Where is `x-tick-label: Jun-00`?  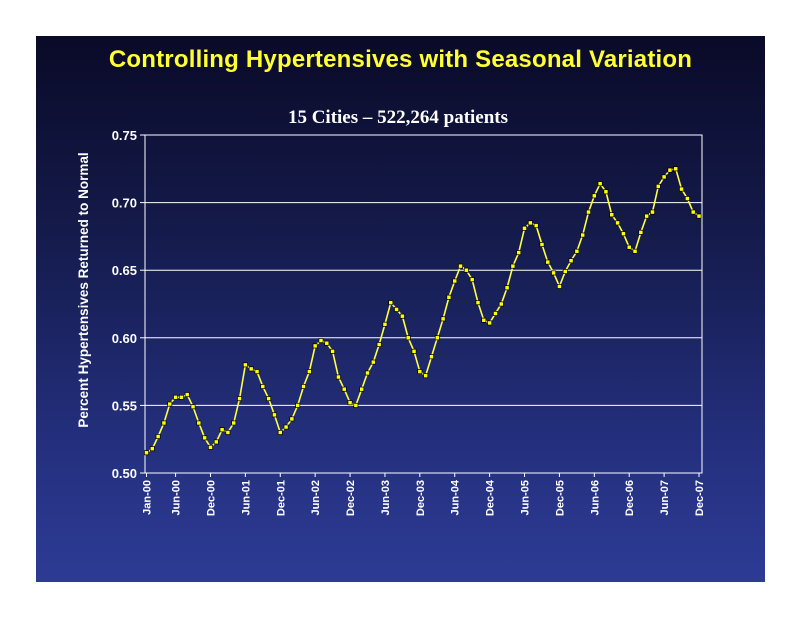 x-tick-label: Jun-00 is located at coordinates (177, 497).